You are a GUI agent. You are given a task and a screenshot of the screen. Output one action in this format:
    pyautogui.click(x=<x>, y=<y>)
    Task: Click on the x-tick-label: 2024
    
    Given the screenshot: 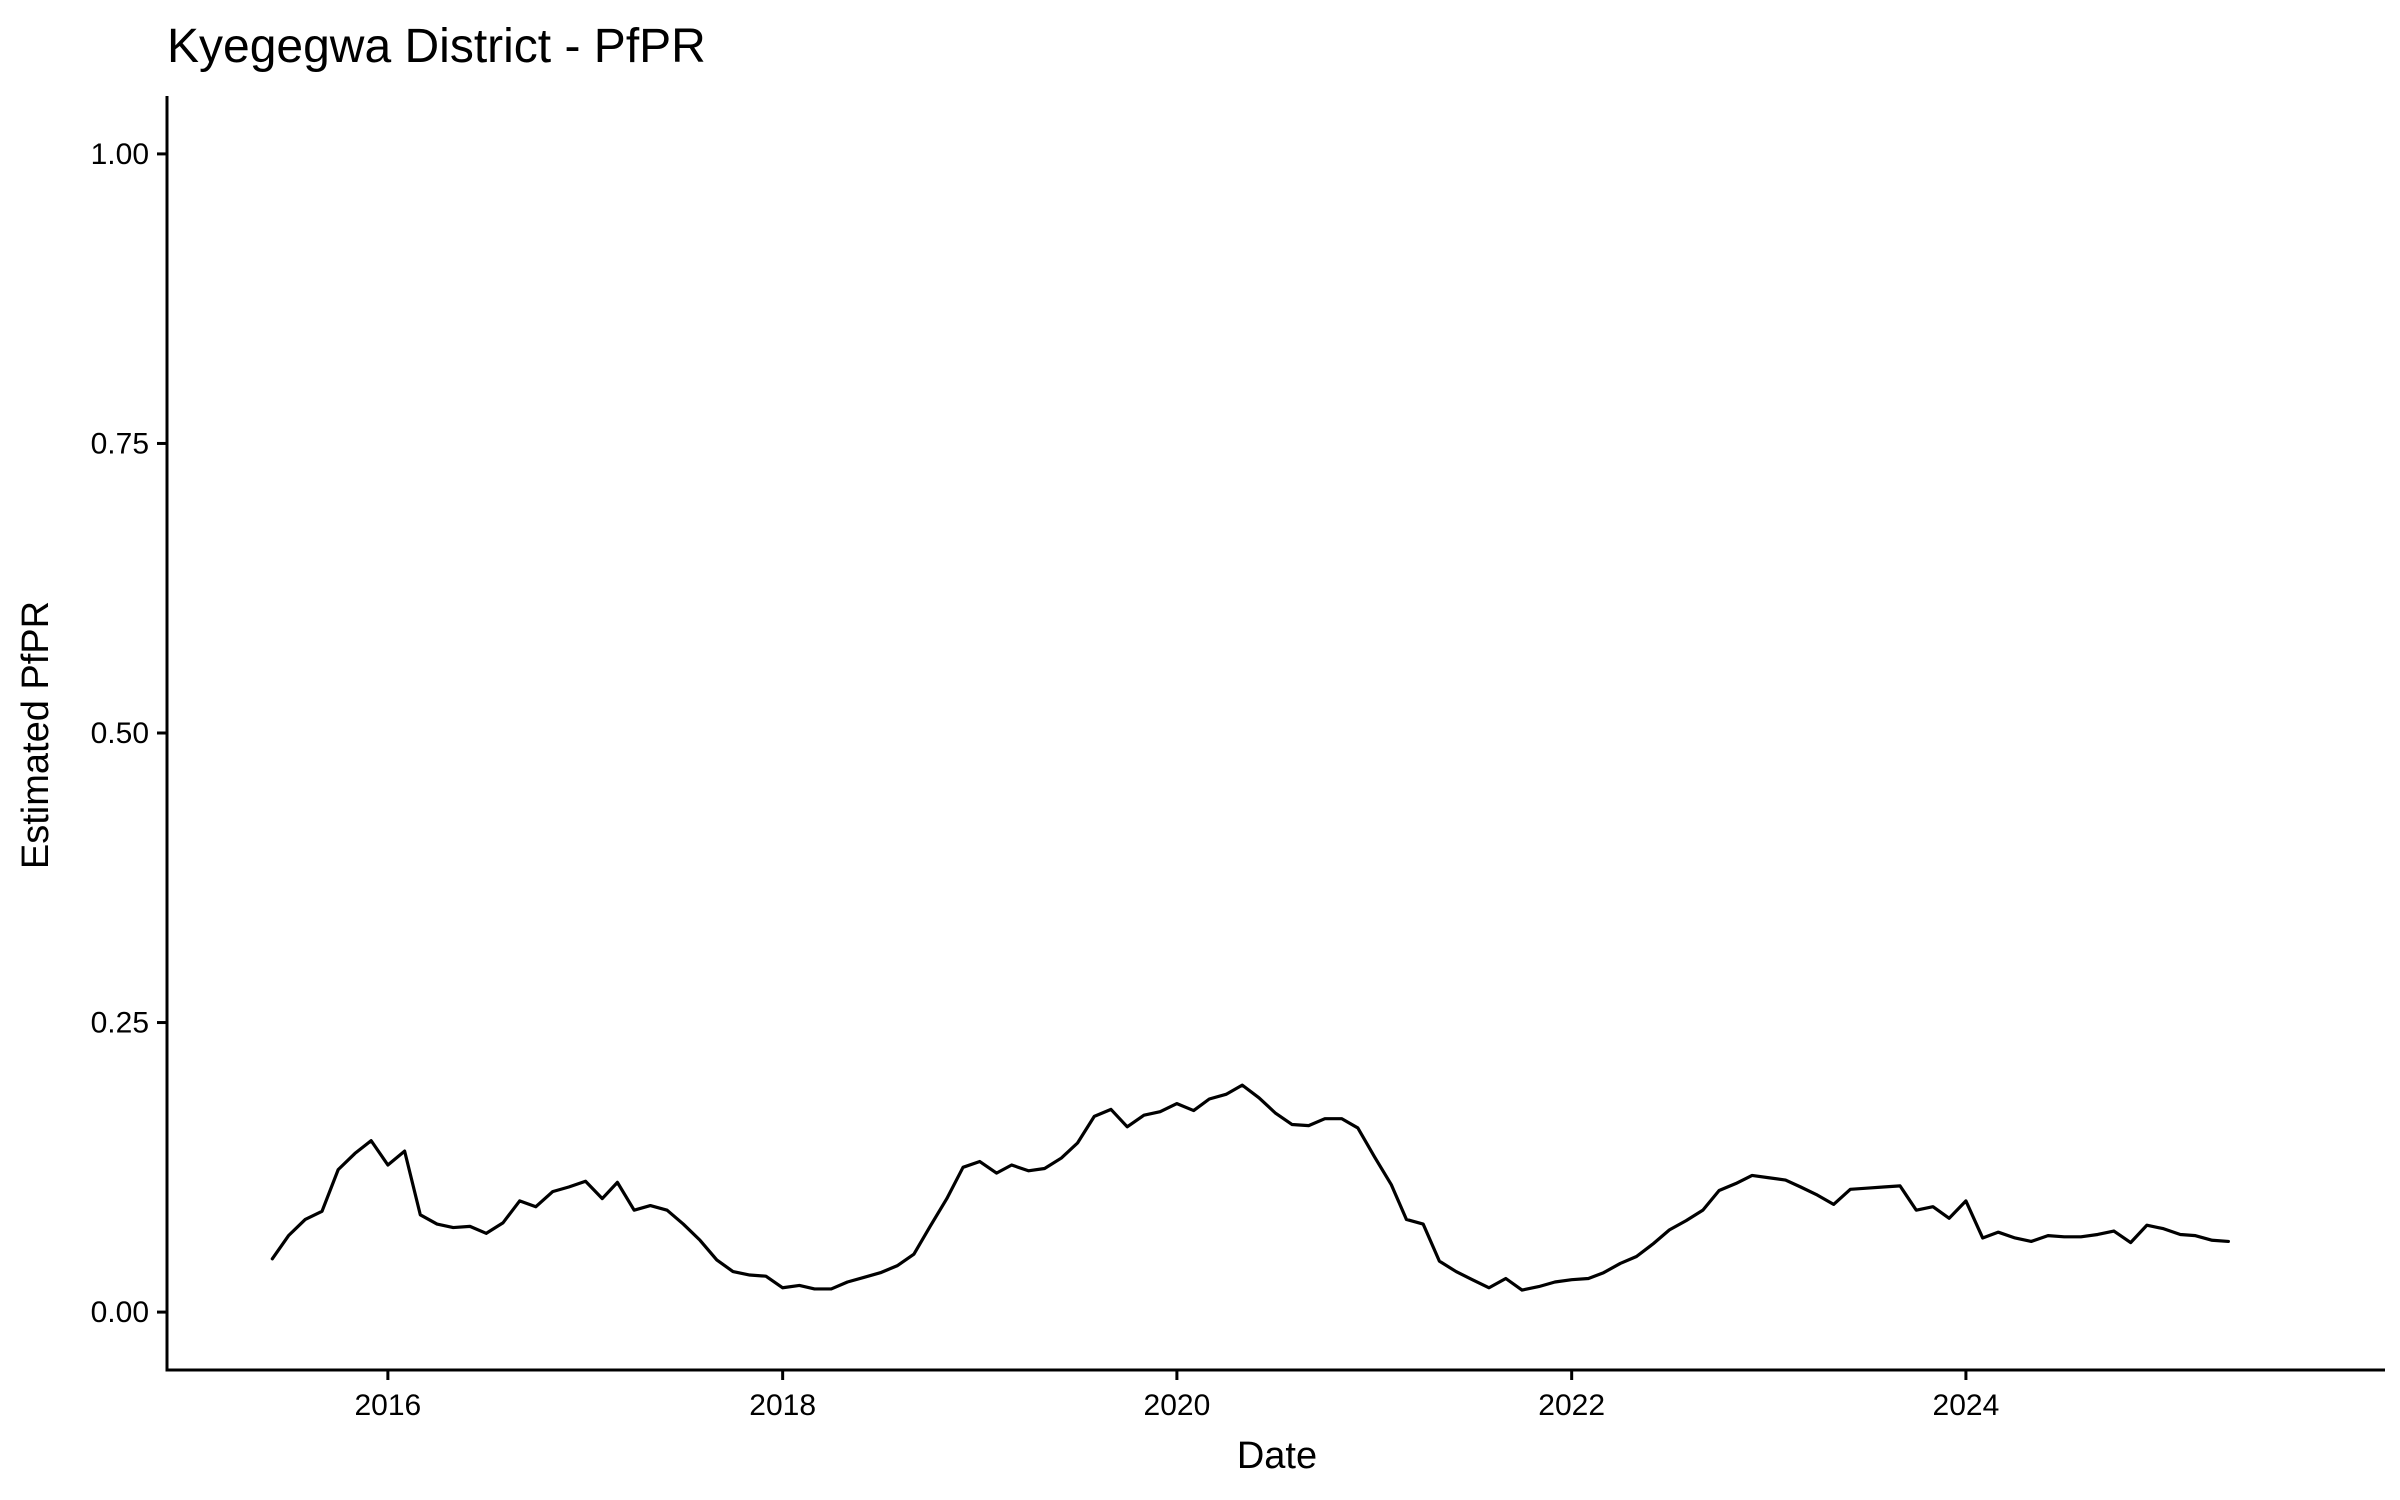 What is the action you would take?
    pyautogui.click(x=1966, y=1405)
    